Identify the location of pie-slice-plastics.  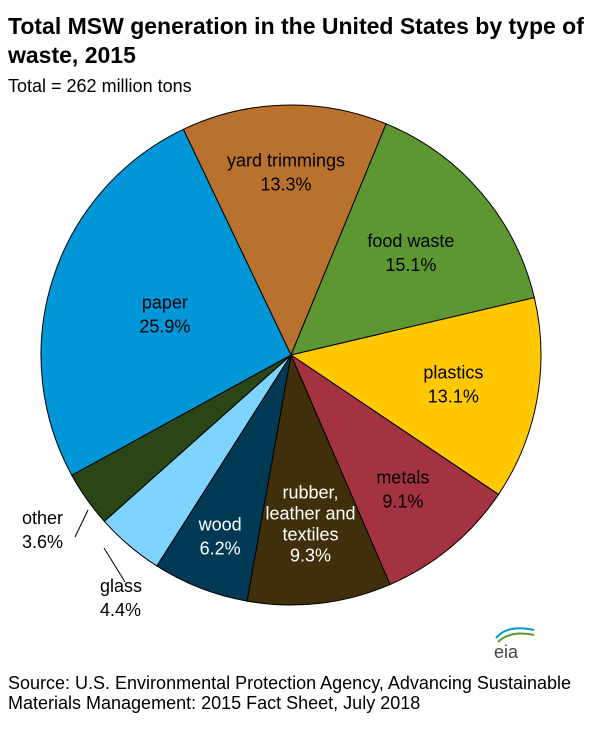
(415, 396).